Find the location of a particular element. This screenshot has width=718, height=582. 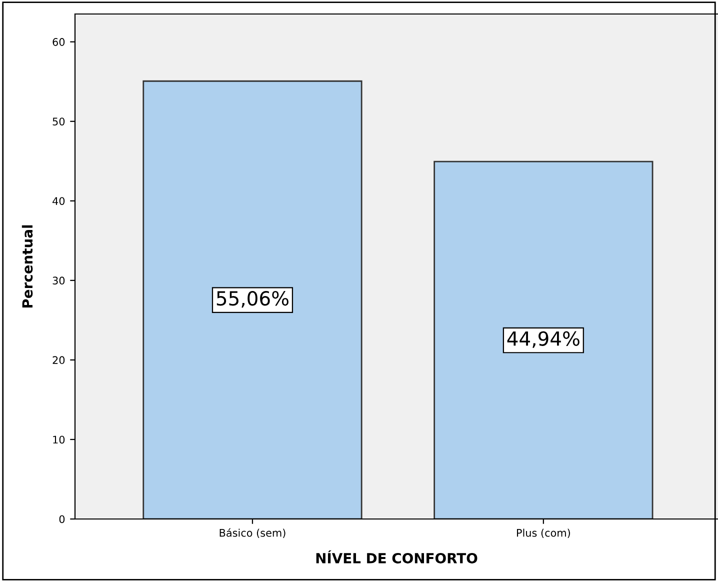

y-tick-label: 0 is located at coordinates (62, 519).